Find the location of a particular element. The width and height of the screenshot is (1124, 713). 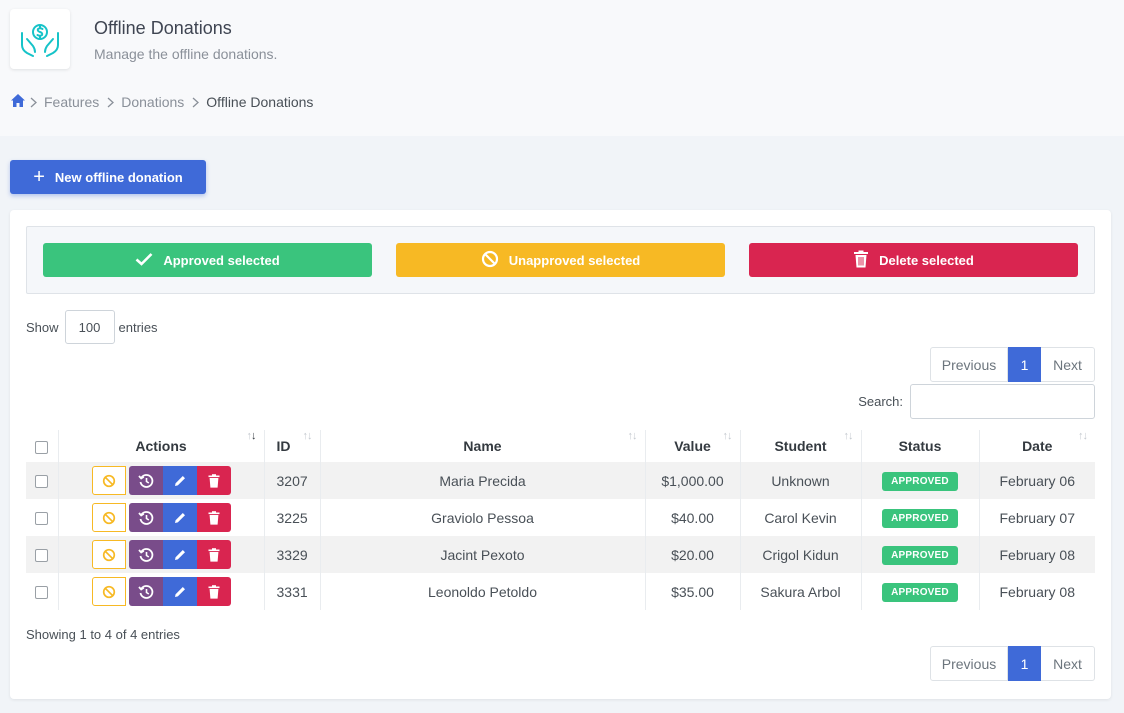

column-header-actions-label: Actions is located at coordinates (161, 446).